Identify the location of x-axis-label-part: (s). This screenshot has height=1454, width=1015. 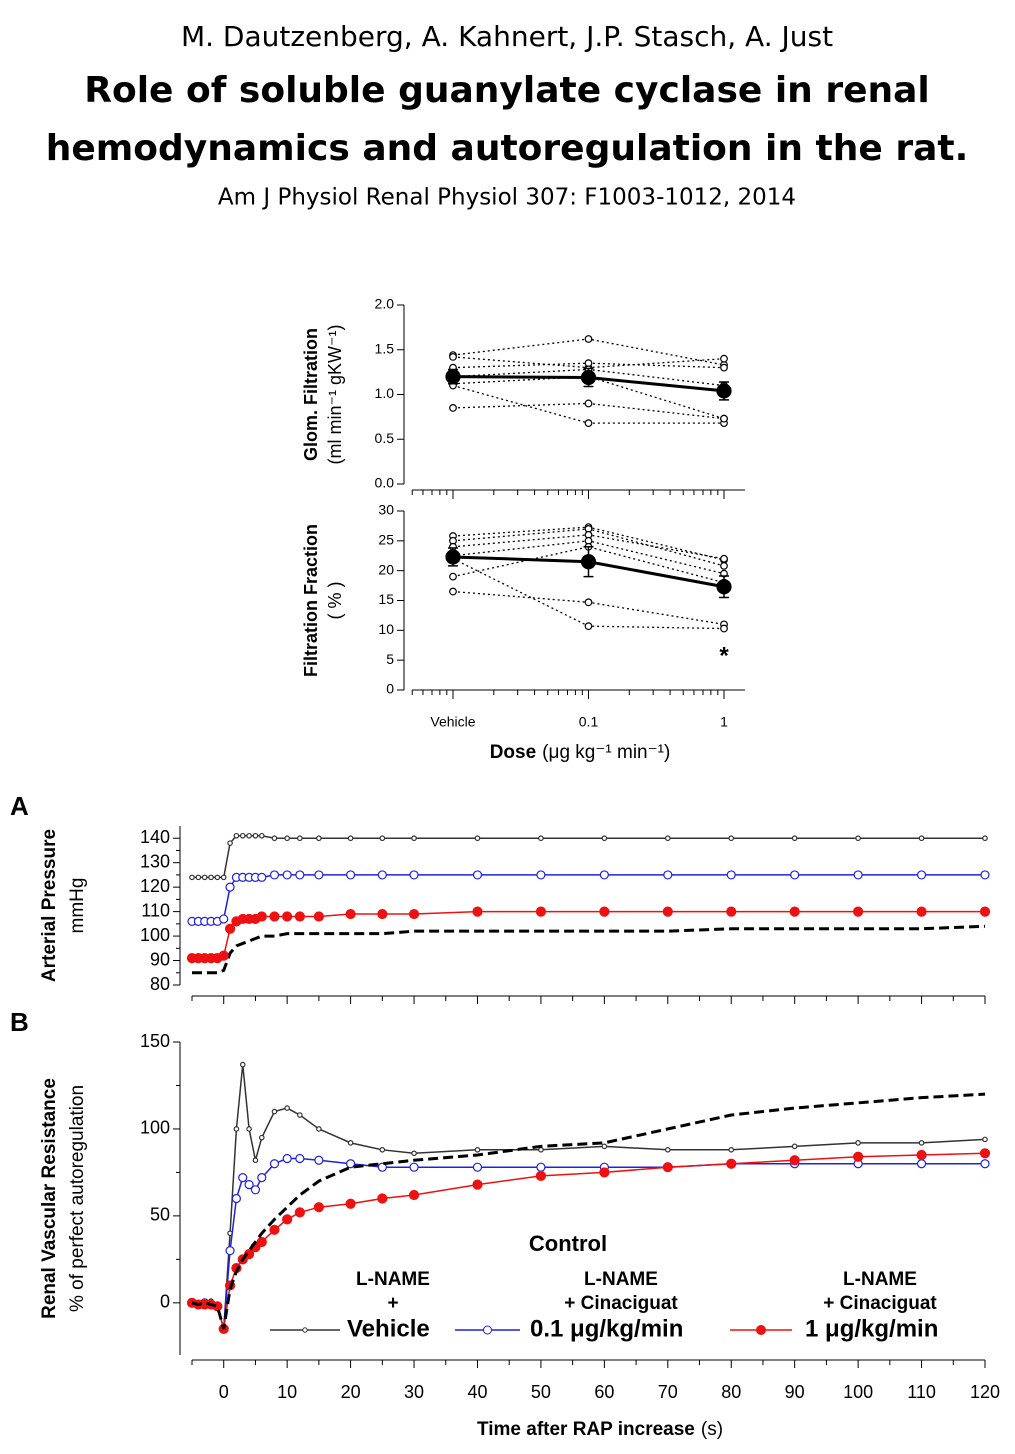
(712, 1429).